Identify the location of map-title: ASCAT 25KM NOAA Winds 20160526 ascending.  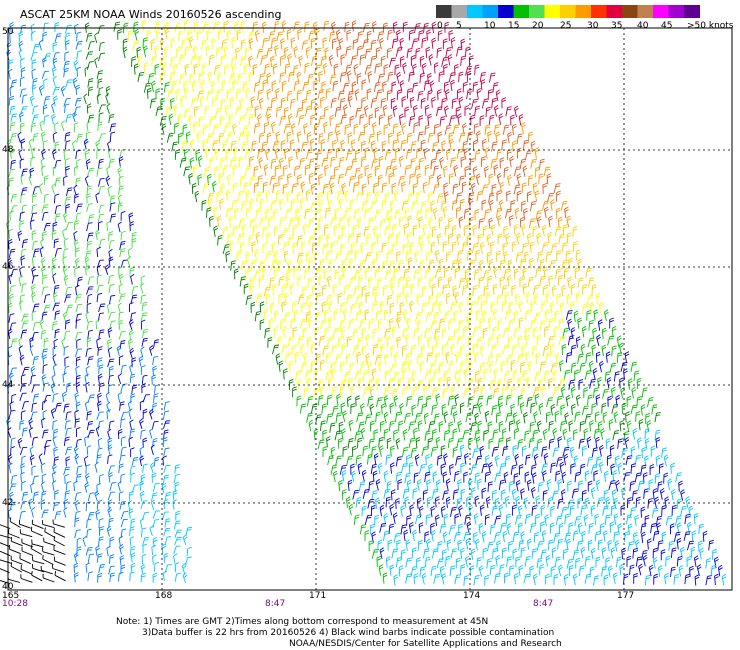
(151, 14).